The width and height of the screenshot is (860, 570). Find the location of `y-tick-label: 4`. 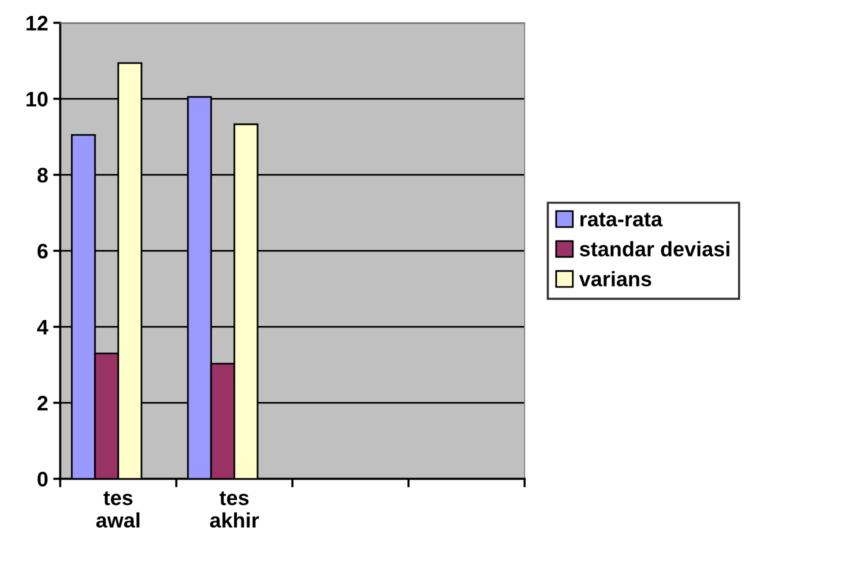

y-tick-label: 4 is located at coordinates (42, 327).